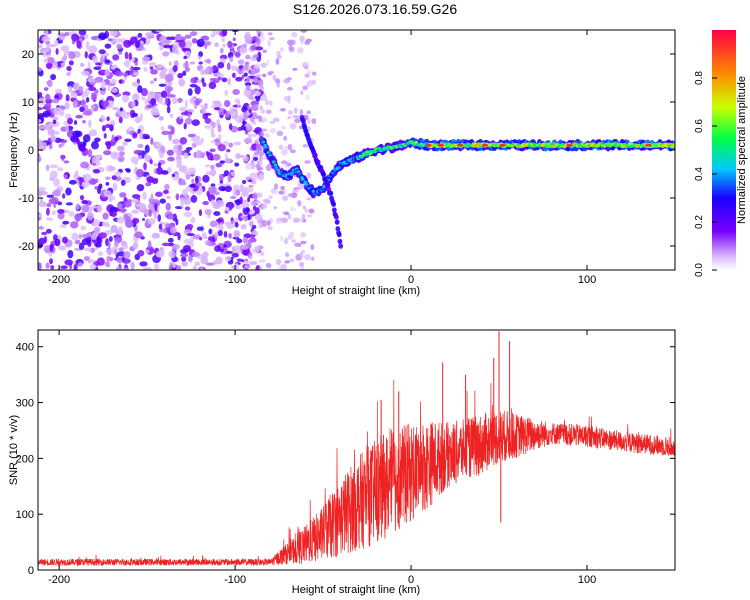 The image size is (750, 600). What do you see at coordinates (25, 348) in the screenshot?
I see `y-tick-label: 400` at bounding box center [25, 348].